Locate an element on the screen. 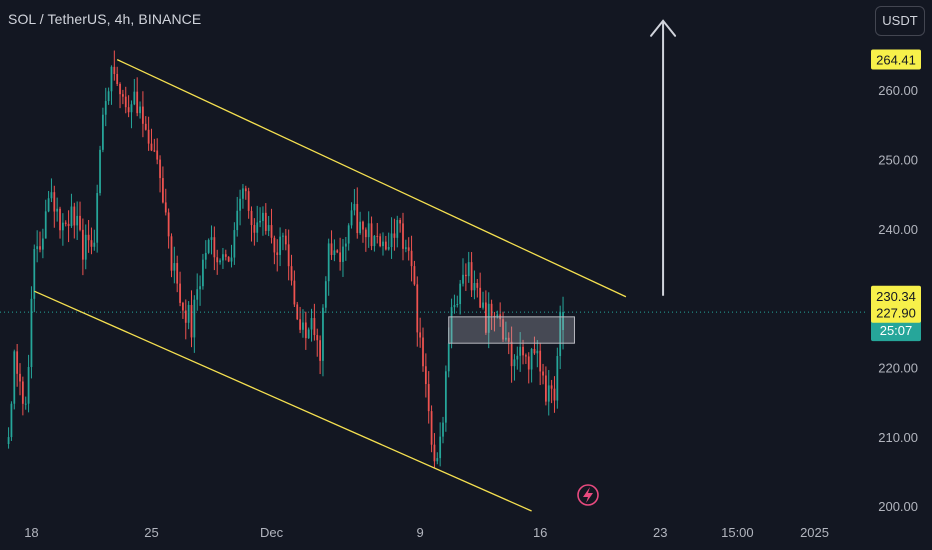 The image size is (932, 550). y-tick-label: 240.00 is located at coordinates (898, 229).